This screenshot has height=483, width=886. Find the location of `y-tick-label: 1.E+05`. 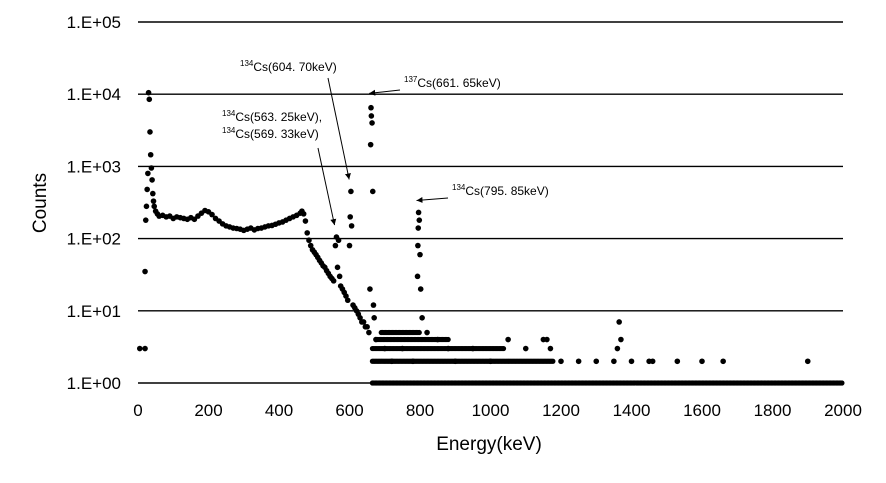

y-tick-label: 1.E+05 is located at coordinates (94, 22).